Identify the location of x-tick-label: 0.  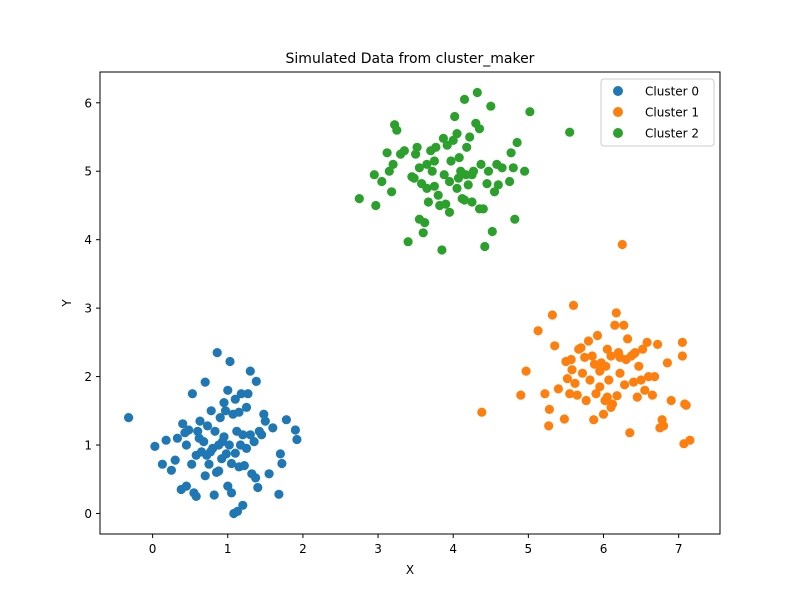
(153, 549).